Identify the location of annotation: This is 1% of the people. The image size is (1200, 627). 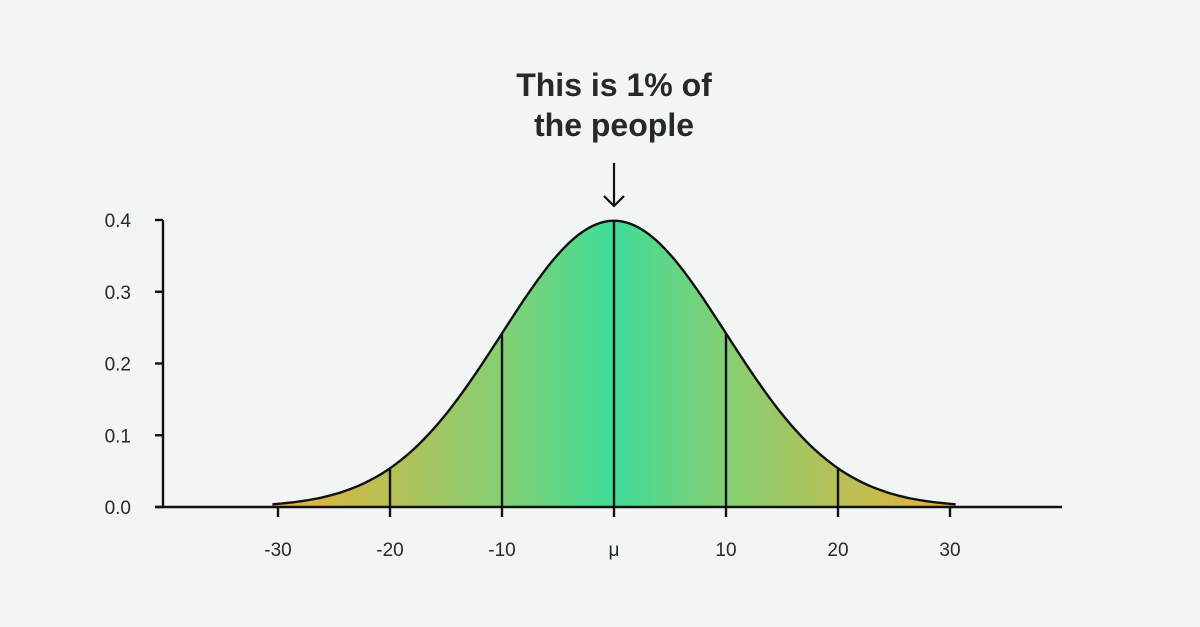
(614, 137).